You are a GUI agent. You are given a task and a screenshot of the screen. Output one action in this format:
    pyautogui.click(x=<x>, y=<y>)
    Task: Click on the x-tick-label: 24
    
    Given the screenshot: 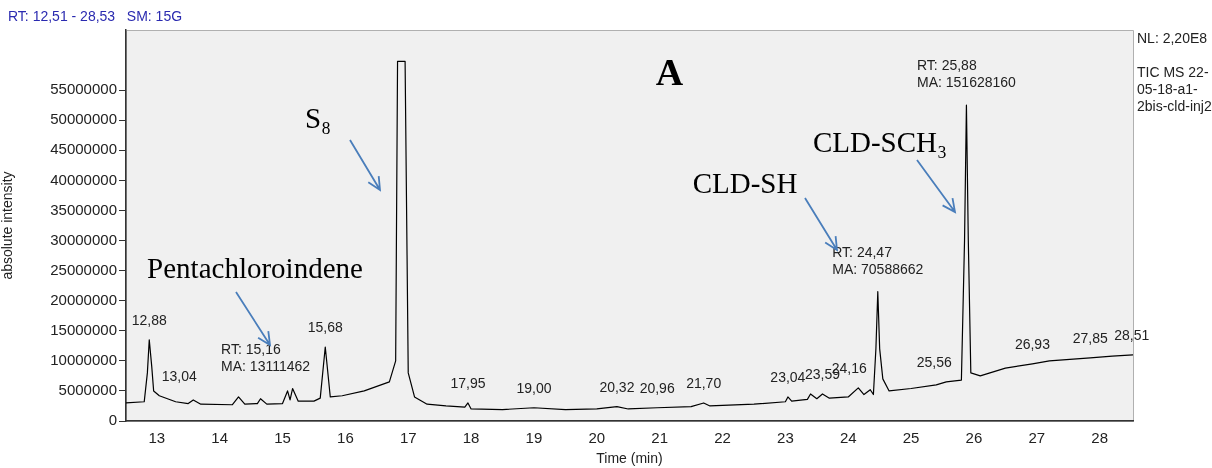 What is the action you would take?
    pyautogui.click(x=848, y=438)
    